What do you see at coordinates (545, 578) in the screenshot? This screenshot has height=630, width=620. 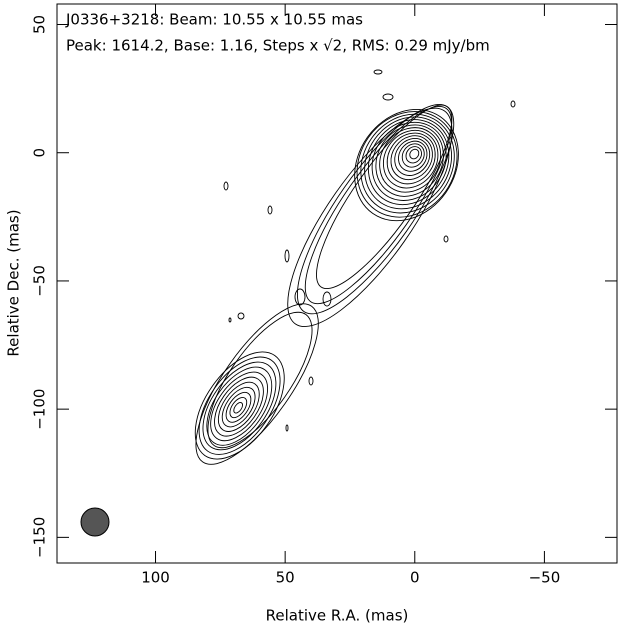 I see `x-tick-label: −50` at bounding box center [545, 578].